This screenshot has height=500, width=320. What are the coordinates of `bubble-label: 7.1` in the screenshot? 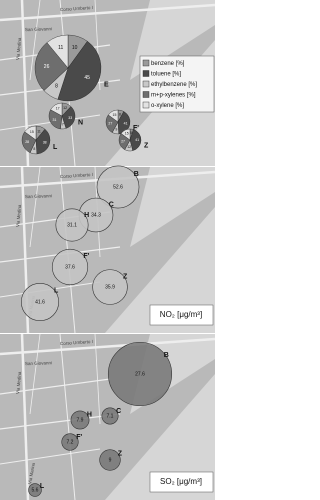 It's located at (110, 416).